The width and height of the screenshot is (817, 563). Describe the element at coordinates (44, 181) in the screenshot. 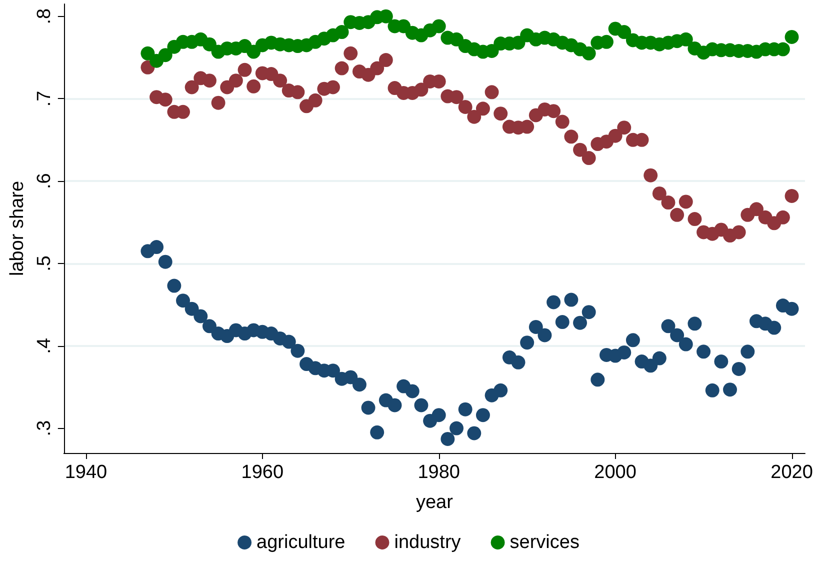

I see `y-tick-label: .6` at that location.